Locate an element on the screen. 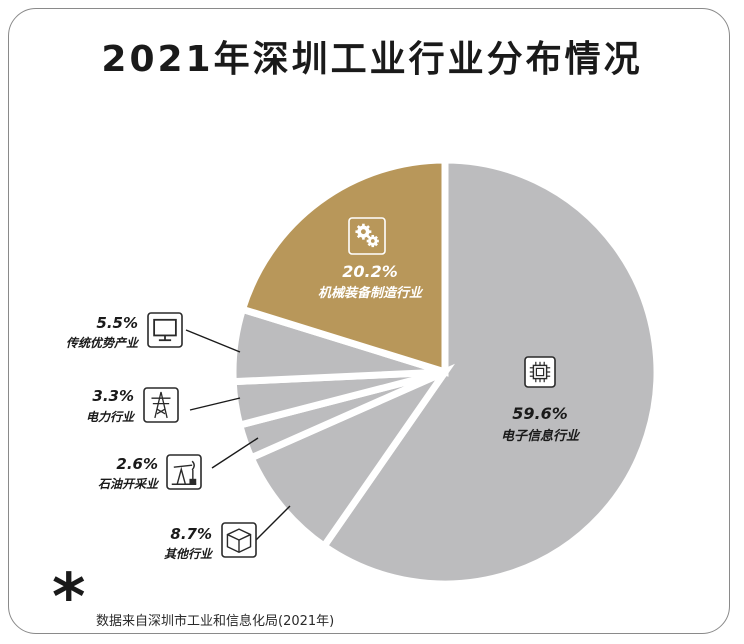 This screenshot has height=644, width=744. slice-percent-4: 5.5% is located at coordinates (117, 323).